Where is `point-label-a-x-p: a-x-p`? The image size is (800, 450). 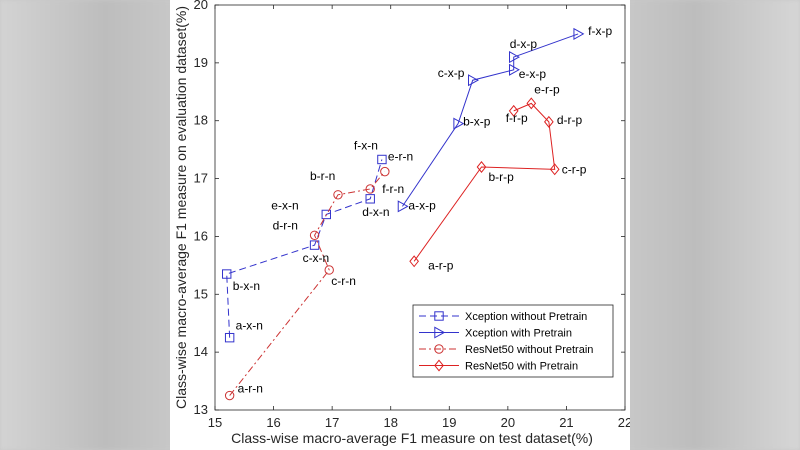 point-label-a-x-p: a-x-p is located at coordinates (422, 205).